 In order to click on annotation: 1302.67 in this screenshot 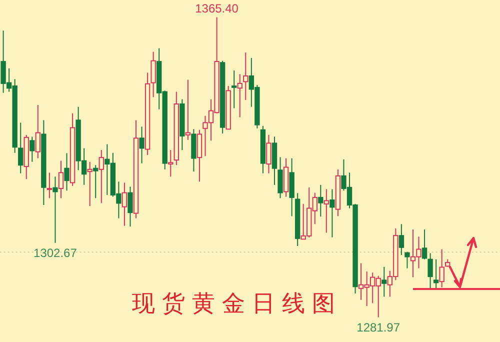, I will do `click(56, 253)`.